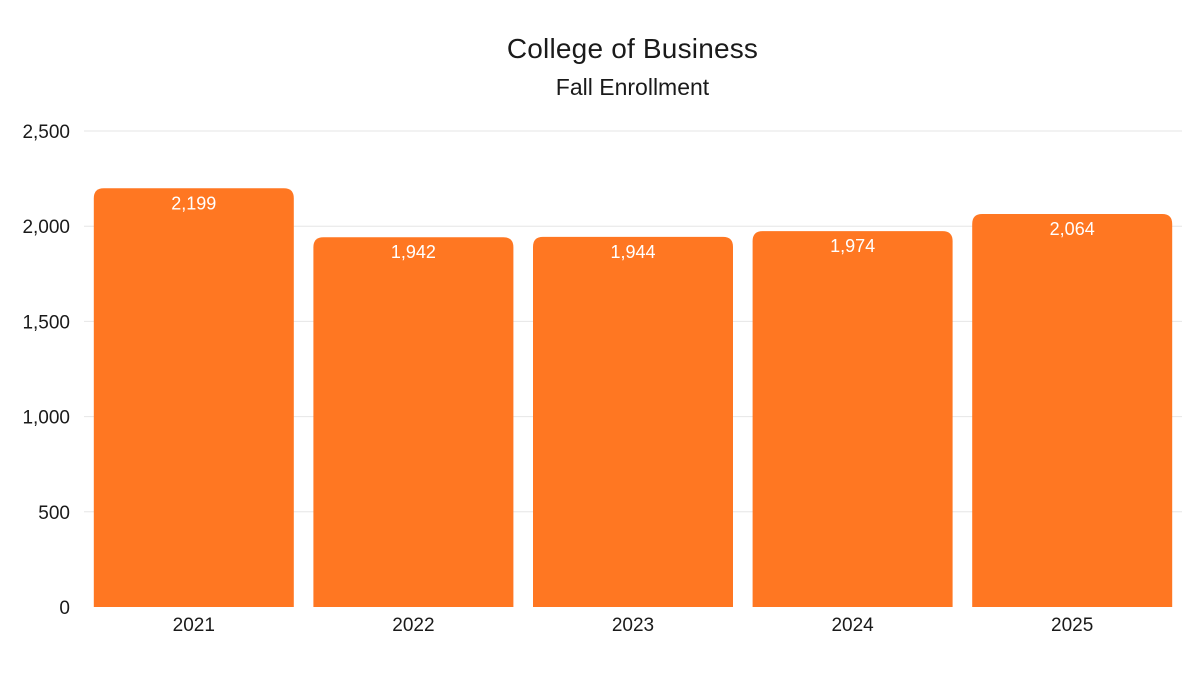 The width and height of the screenshot is (1200, 675). I want to click on y-tick-label: 1,500, so click(46, 322).